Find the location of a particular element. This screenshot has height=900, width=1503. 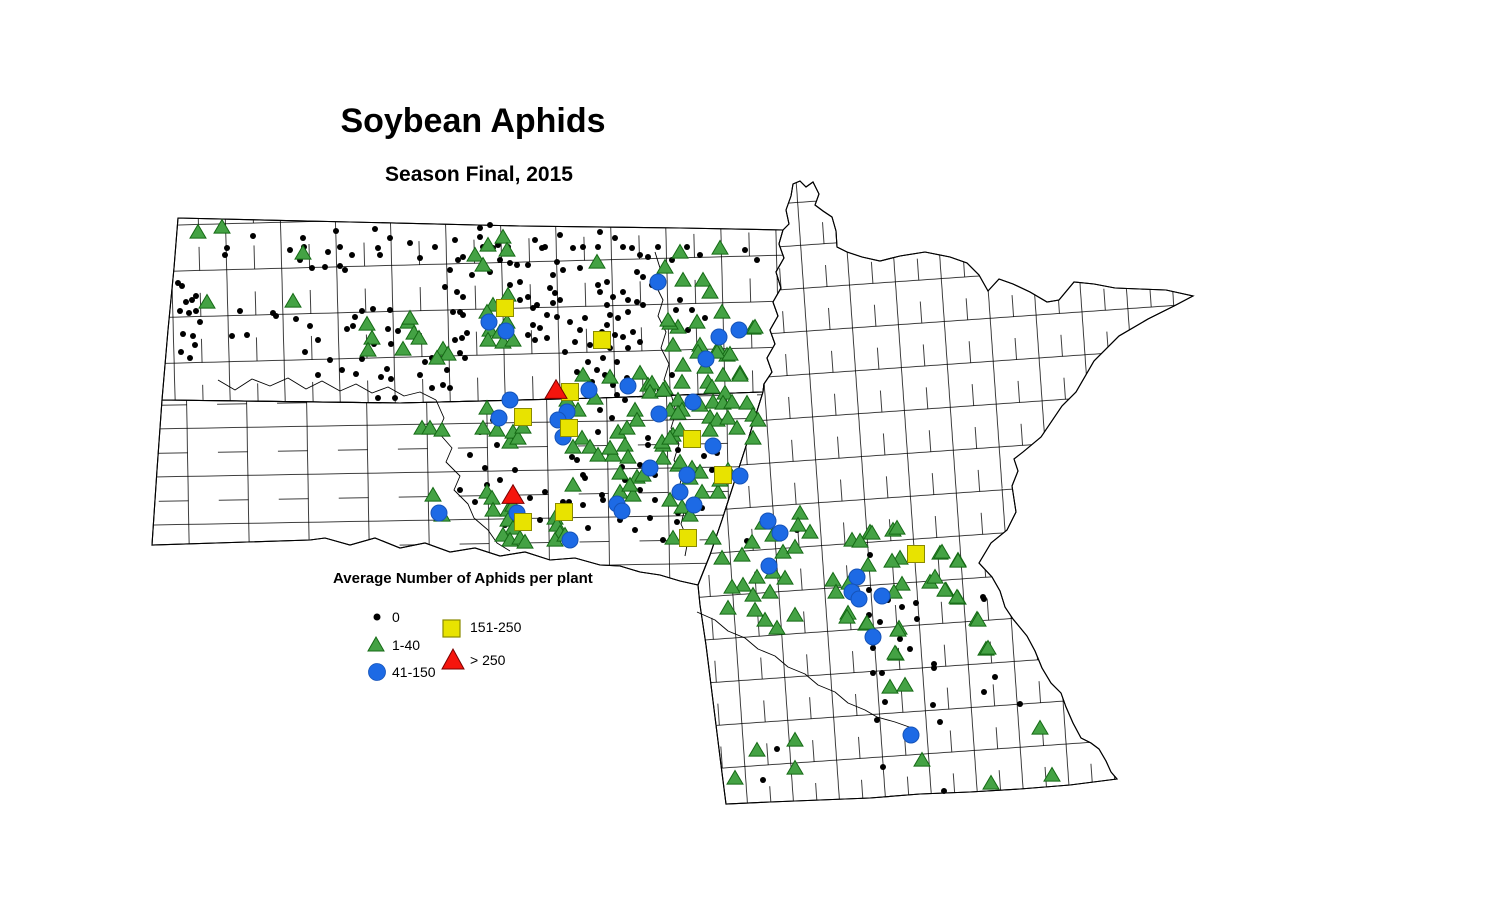

legend-yellow-square-marker is located at coordinates (451, 628).